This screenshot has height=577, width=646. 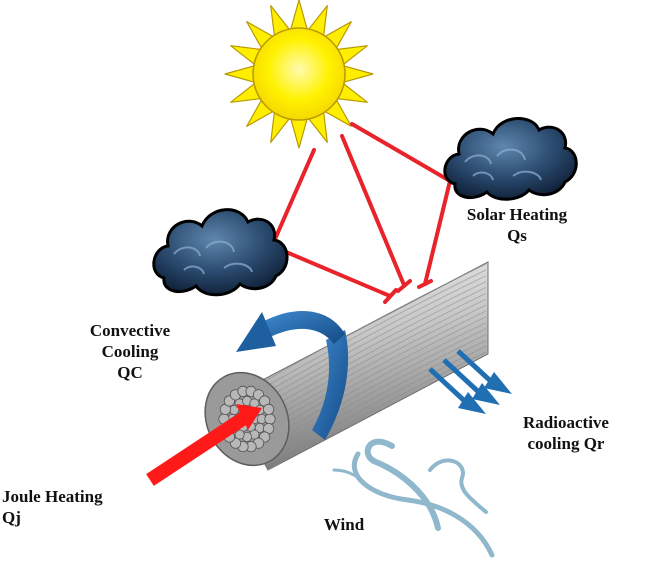 What do you see at coordinates (52, 496) in the screenshot?
I see `label-joule-line1: Joule Heating` at bounding box center [52, 496].